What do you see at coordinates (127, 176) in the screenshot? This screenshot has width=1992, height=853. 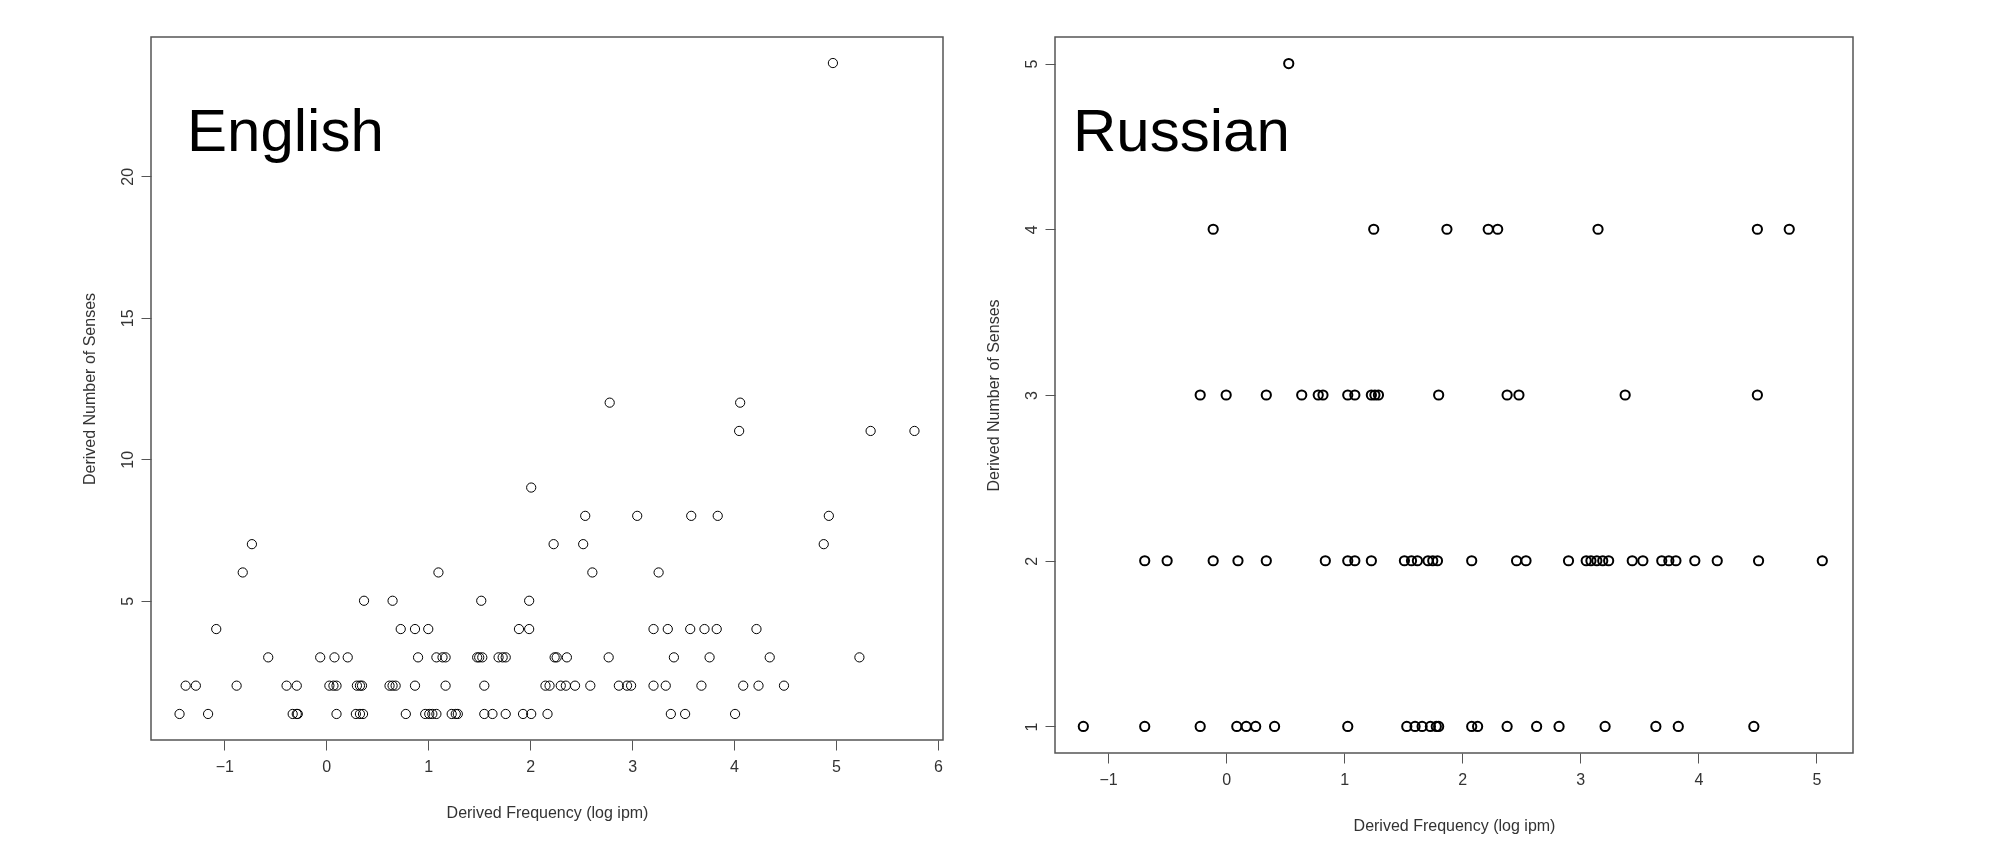 I see `y-tick-label: 20` at bounding box center [127, 176].